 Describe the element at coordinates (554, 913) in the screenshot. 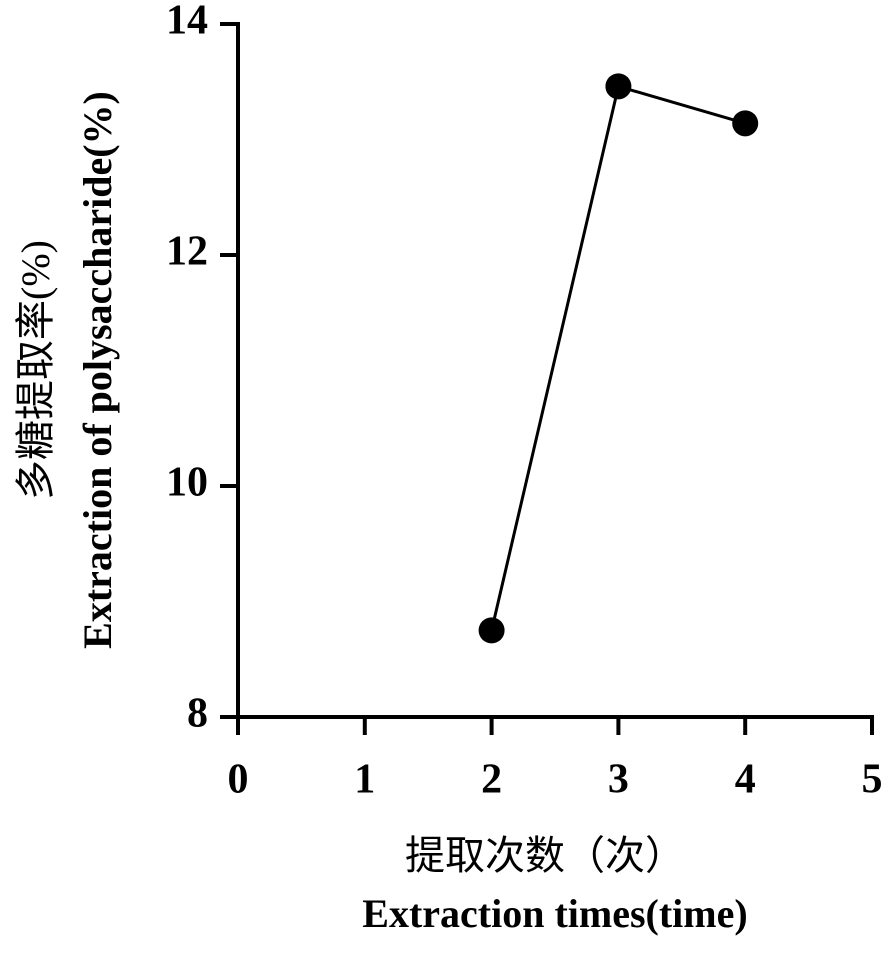

I see `x-axis-title-en: Extraction times(time)` at that location.